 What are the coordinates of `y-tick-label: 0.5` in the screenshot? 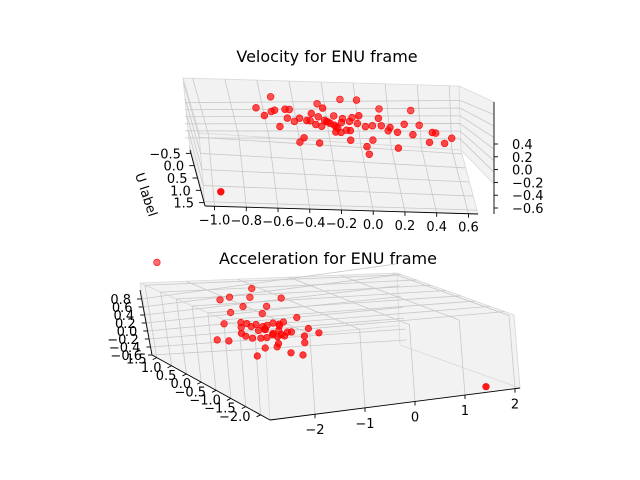 It's located at (177, 179).